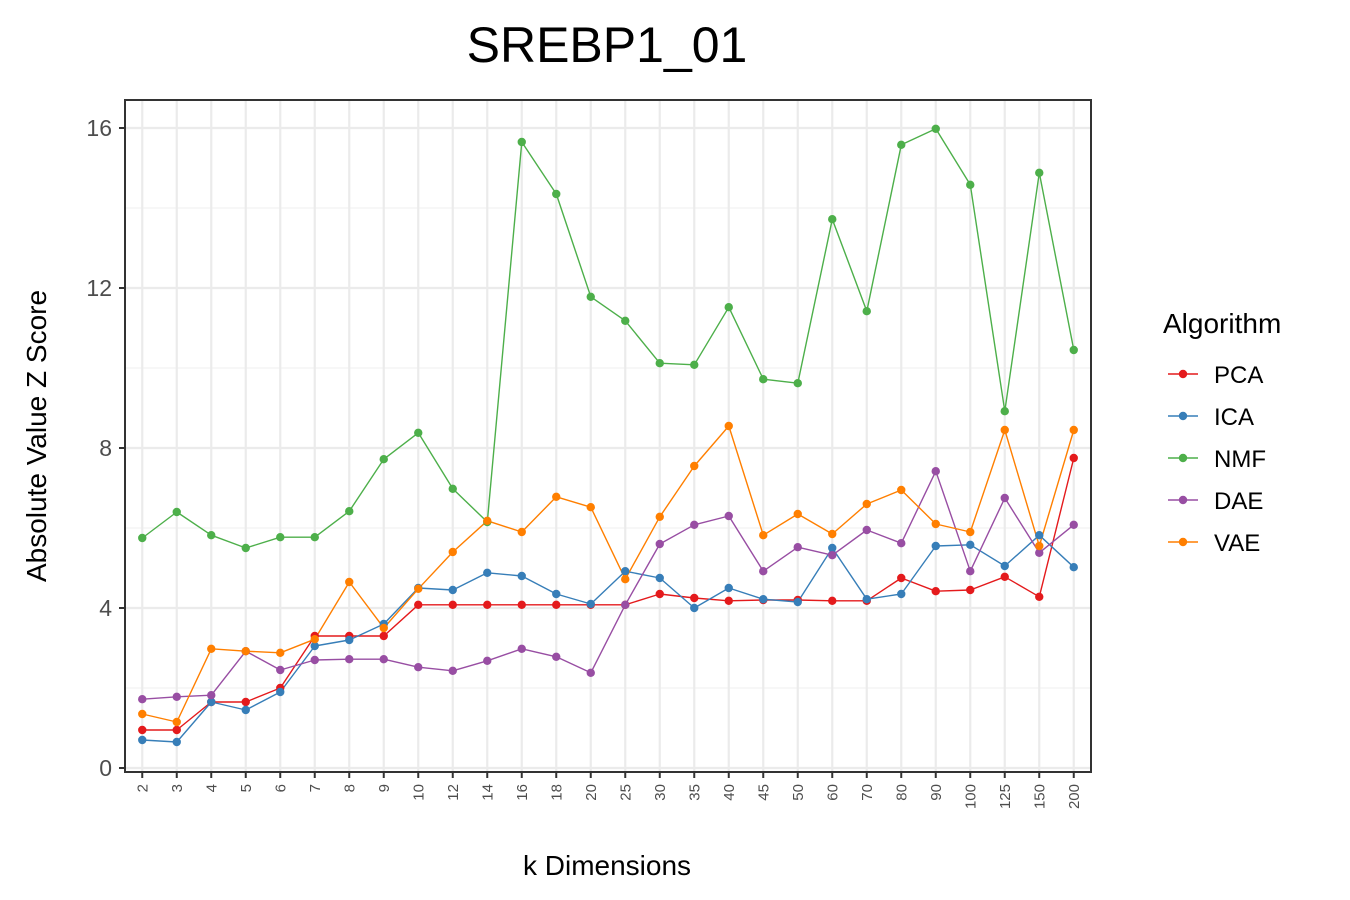 The height and width of the screenshot is (900, 1350). Describe the element at coordinates (1074, 796) in the screenshot. I see `x-tick-label: 200` at that location.